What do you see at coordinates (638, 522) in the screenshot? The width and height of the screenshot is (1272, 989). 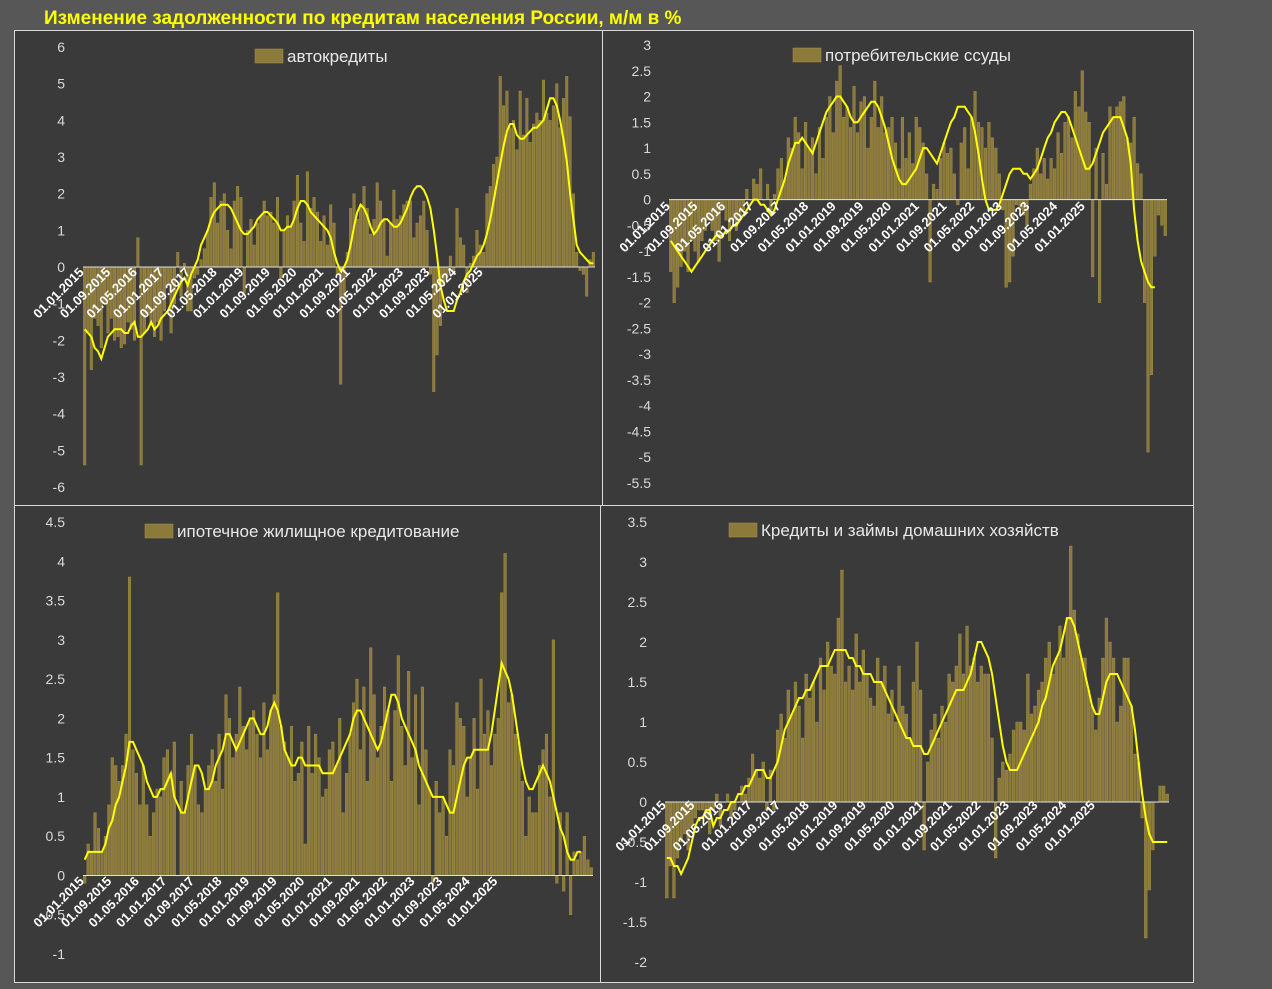 I see `y-tick-label: 3.5` at bounding box center [638, 522].